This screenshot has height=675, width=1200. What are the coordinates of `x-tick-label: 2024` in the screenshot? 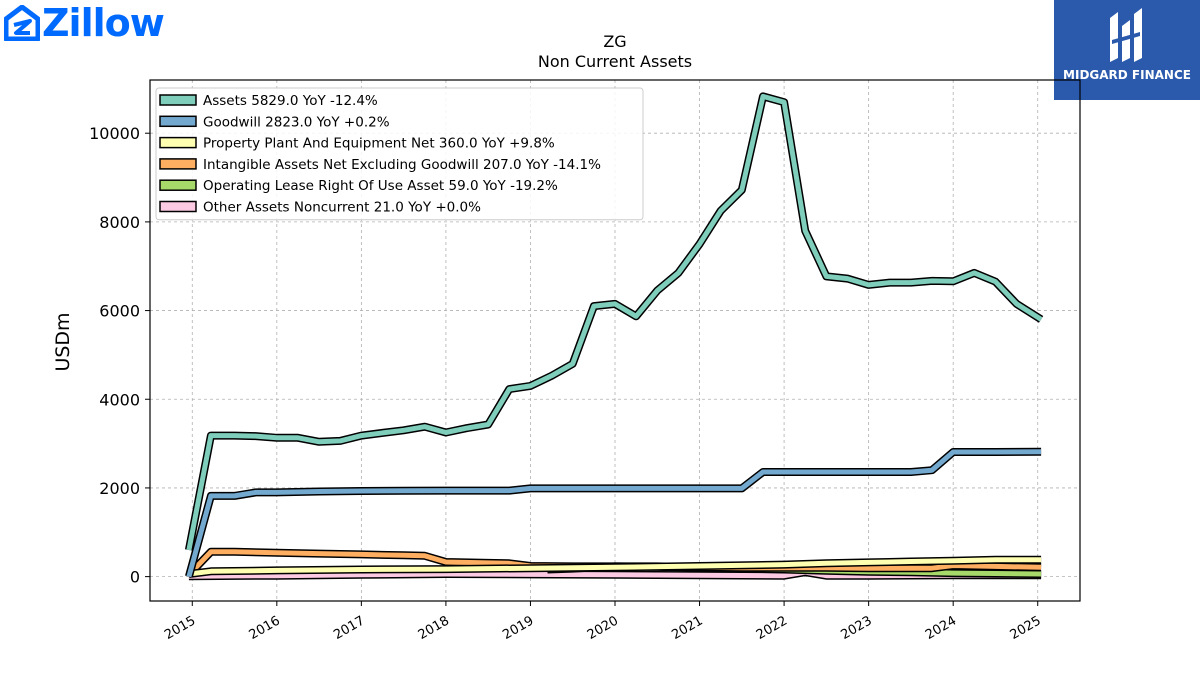 It's located at (941, 628).